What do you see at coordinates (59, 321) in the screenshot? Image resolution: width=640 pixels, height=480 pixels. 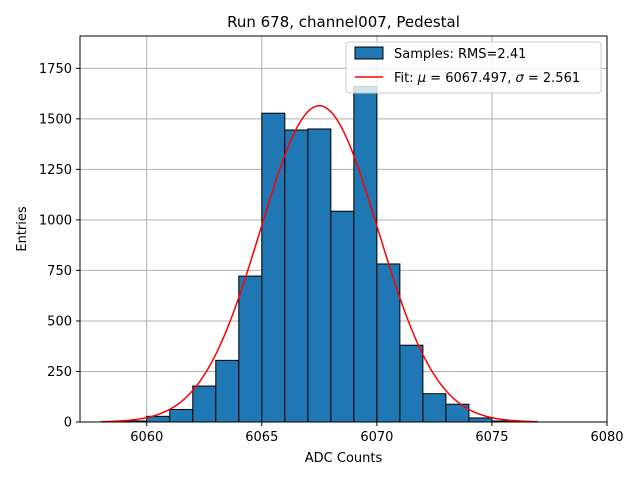 I see `y-tick-label: 500` at bounding box center [59, 321].